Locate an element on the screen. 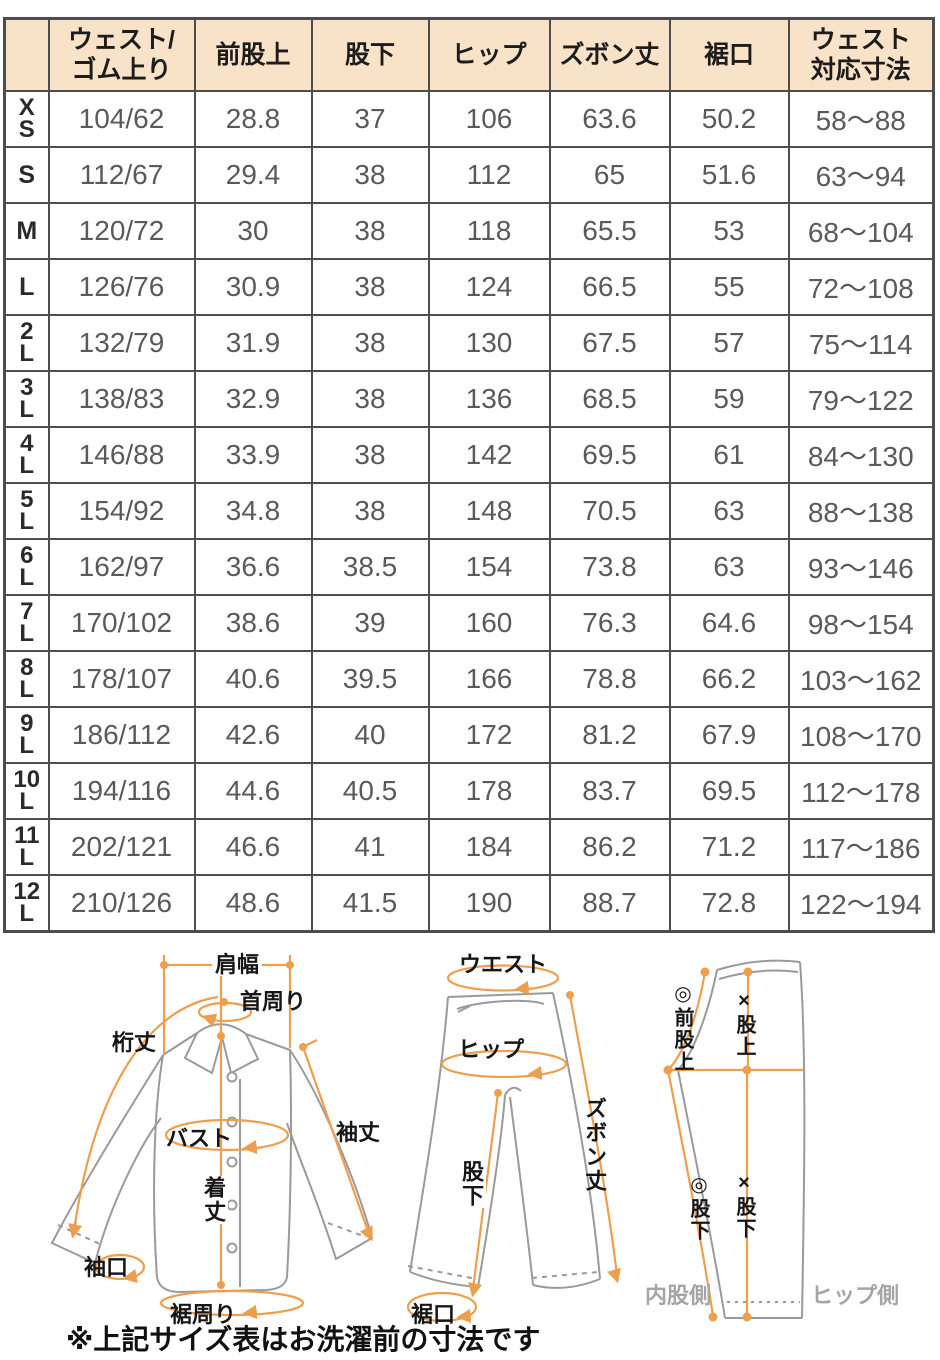  value-cell: 73.8 is located at coordinates (609, 567).